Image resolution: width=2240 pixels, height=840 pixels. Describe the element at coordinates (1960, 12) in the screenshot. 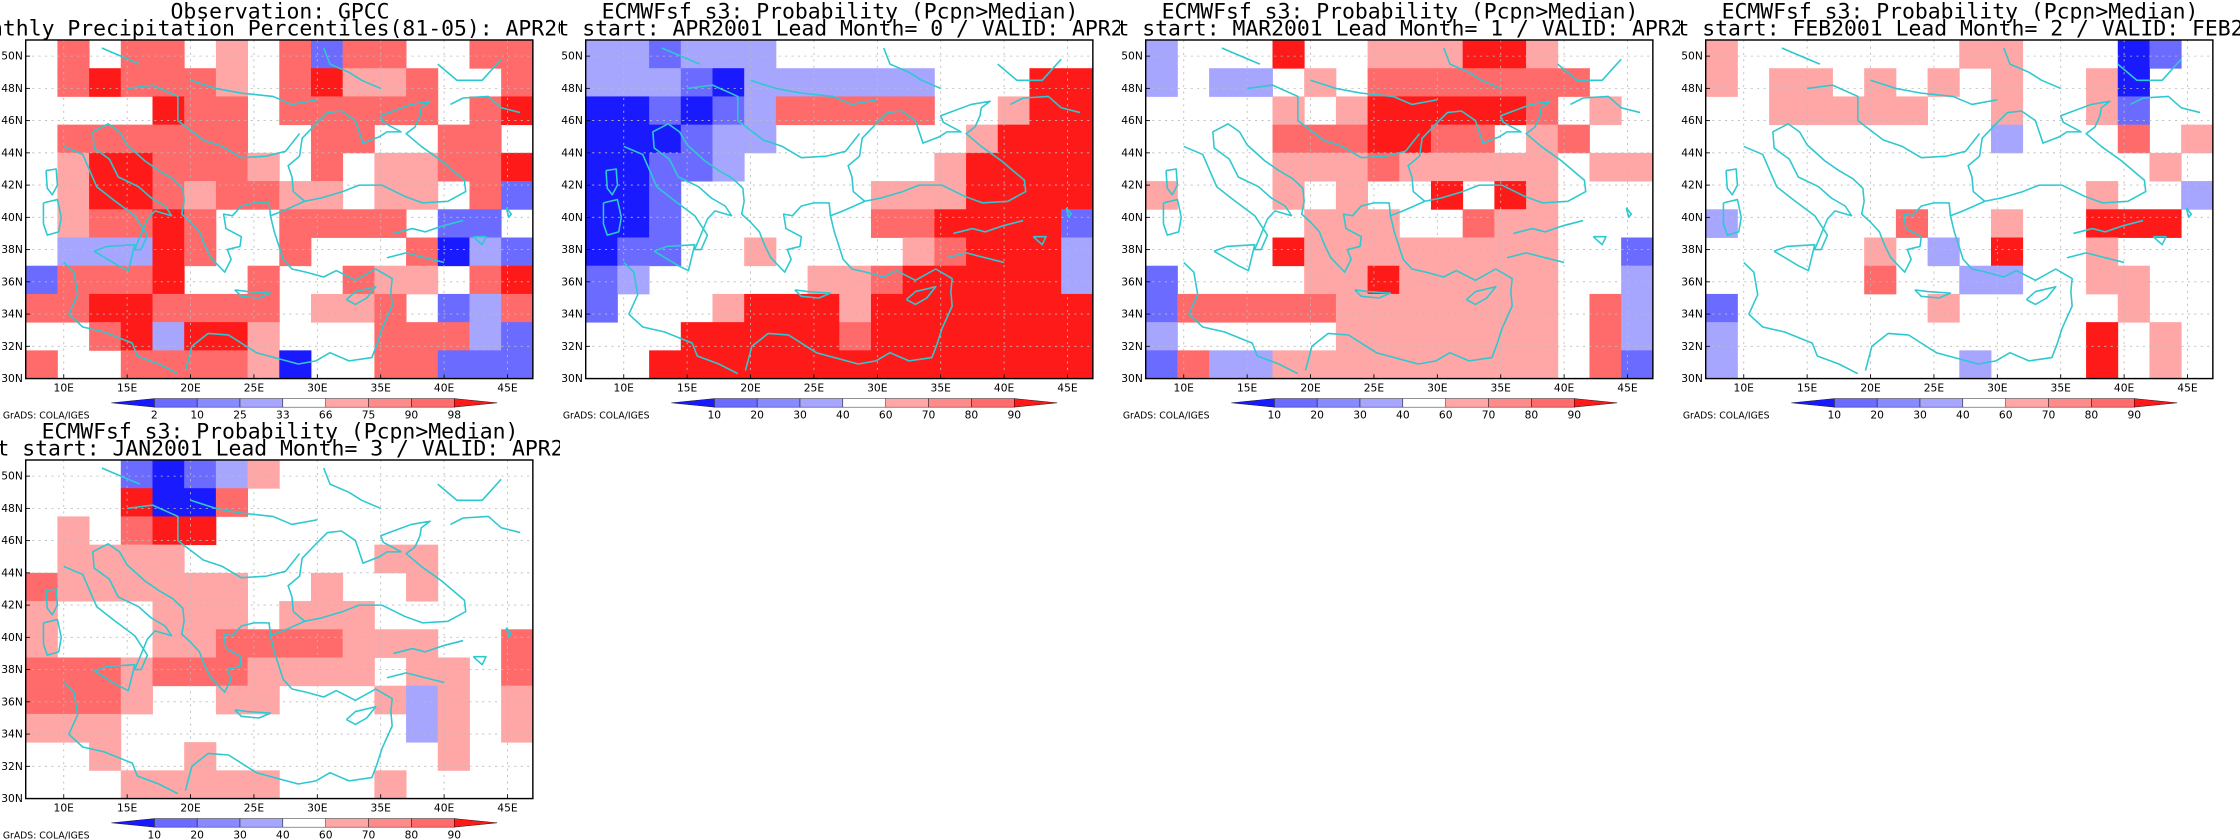

I see `chart-title: ECMWFsf s3: Probability (Pcpn>Median)` at that location.